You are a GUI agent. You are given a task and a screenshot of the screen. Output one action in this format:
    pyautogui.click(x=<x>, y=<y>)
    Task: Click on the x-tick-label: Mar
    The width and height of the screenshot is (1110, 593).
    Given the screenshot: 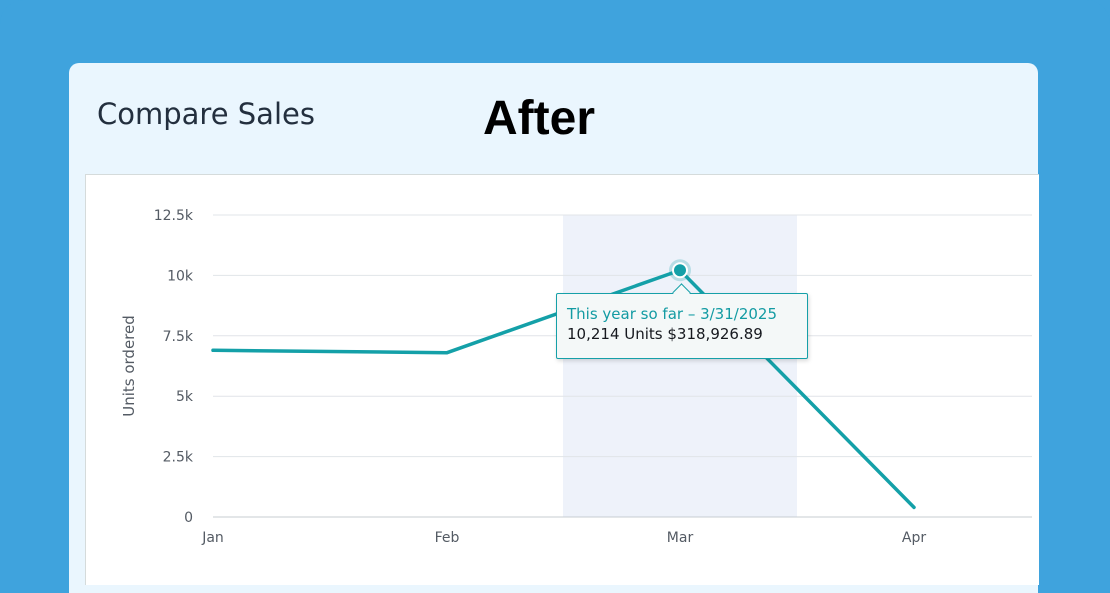 What is the action you would take?
    pyautogui.click(x=680, y=538)
    